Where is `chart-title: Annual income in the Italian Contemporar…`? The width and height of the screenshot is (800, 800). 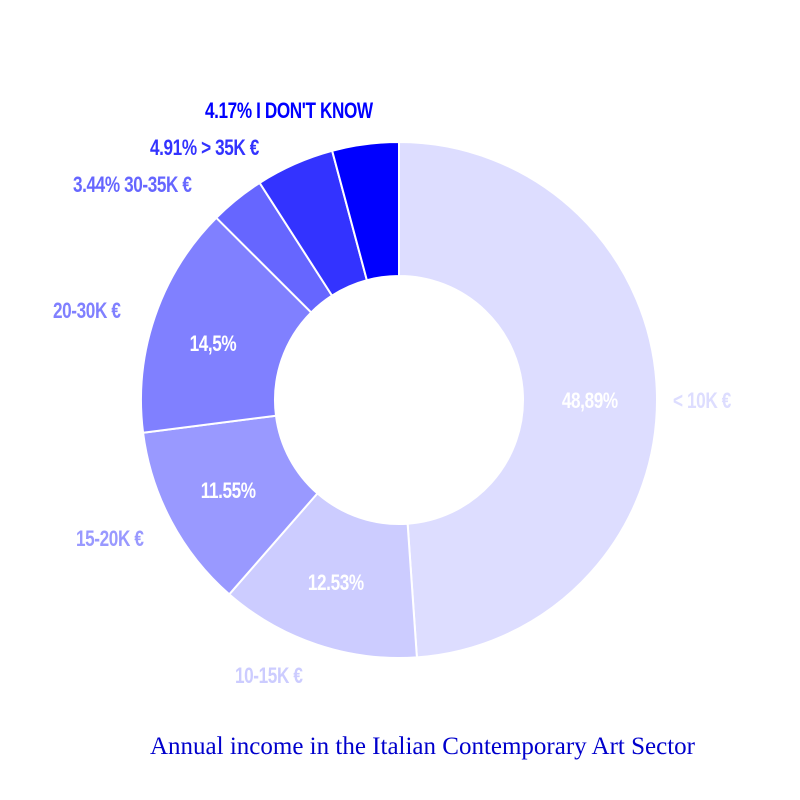 chart-title: Annual income in the Italian Contemporar… is located at coordinates (422, 746).